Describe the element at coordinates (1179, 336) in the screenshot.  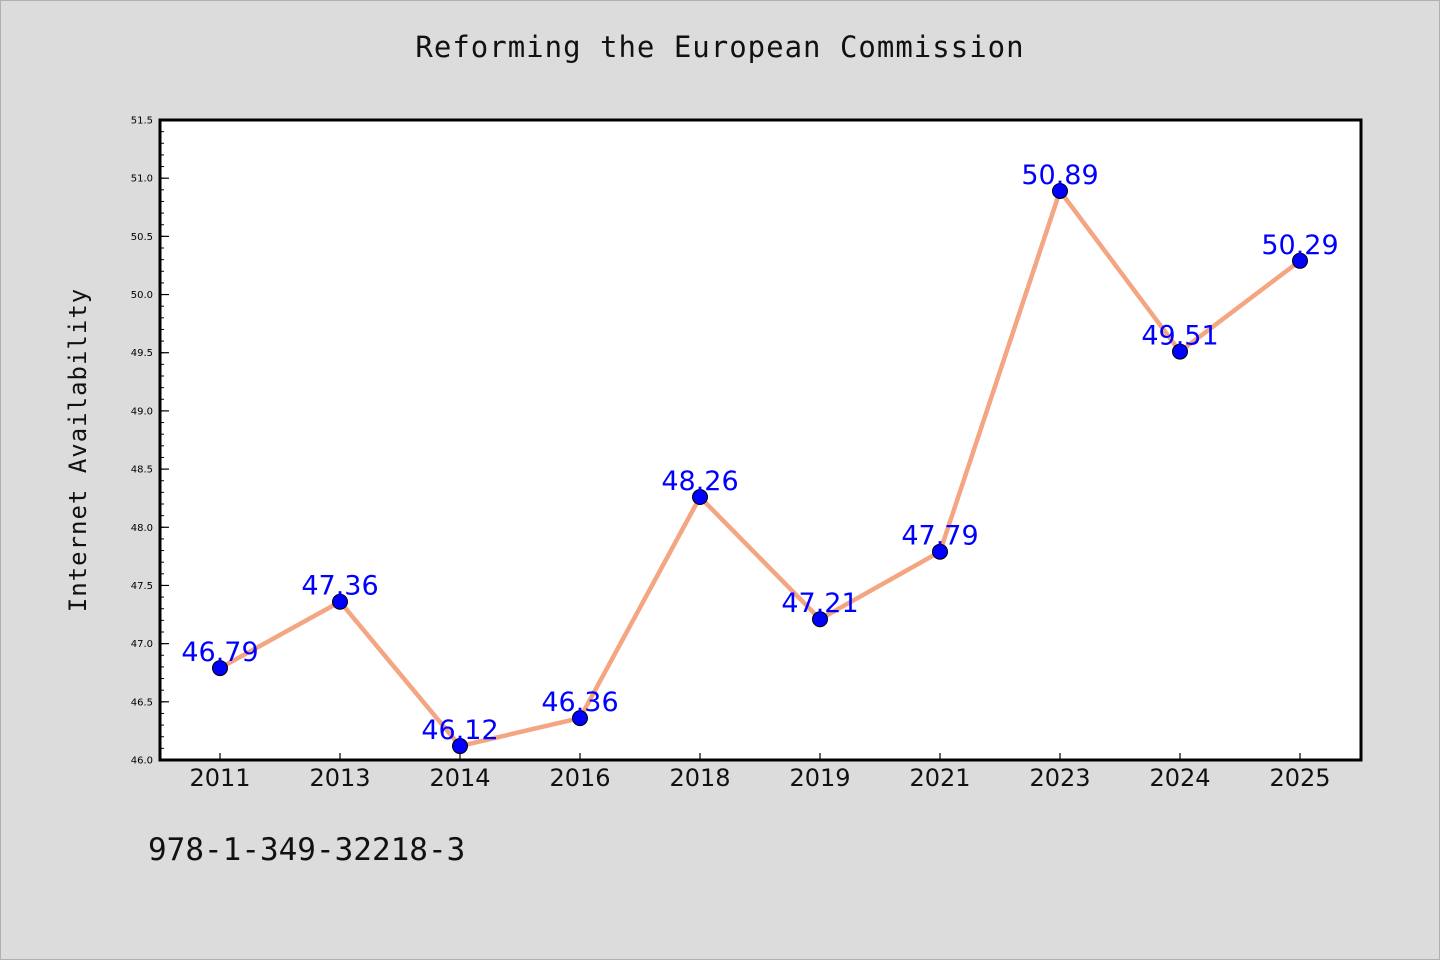
I see `data-label: 49.51` at that location.